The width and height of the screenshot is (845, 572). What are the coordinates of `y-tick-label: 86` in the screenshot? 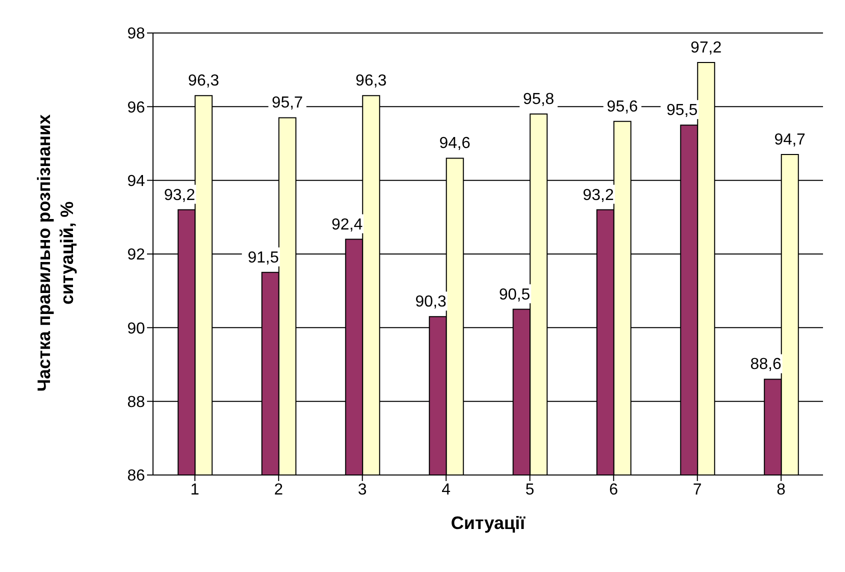 It's located at (136, 476).